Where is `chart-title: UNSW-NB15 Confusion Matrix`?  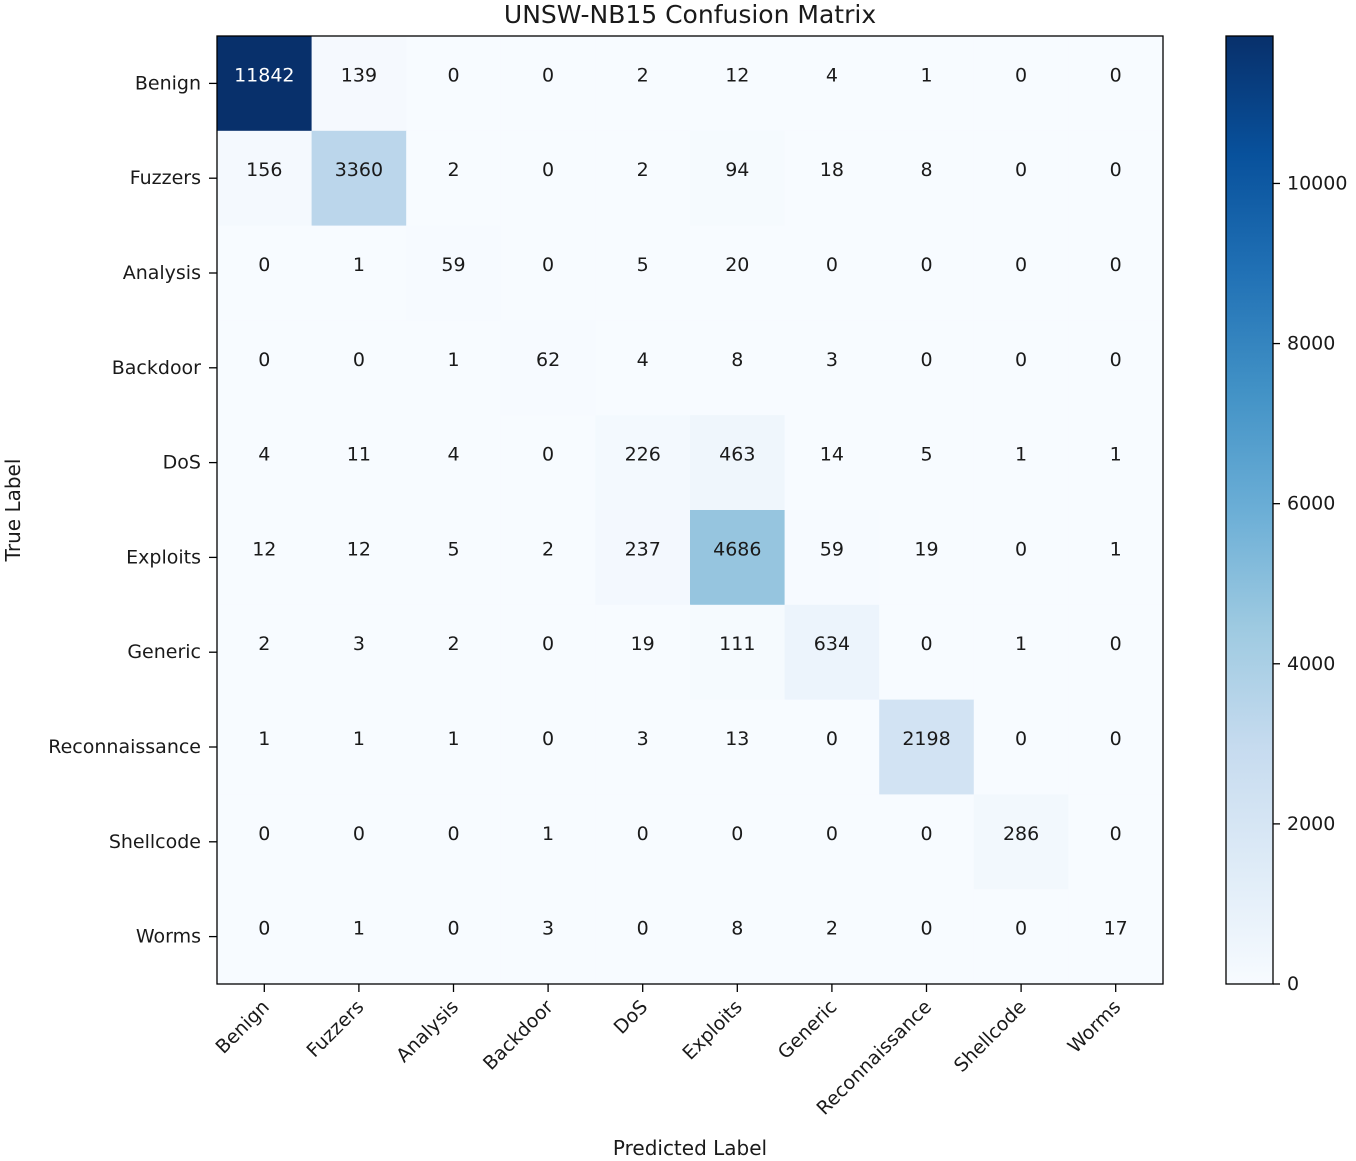
chart-title: UNSW-NB15 Confusion Matrix is located at coordinates (690, 14).